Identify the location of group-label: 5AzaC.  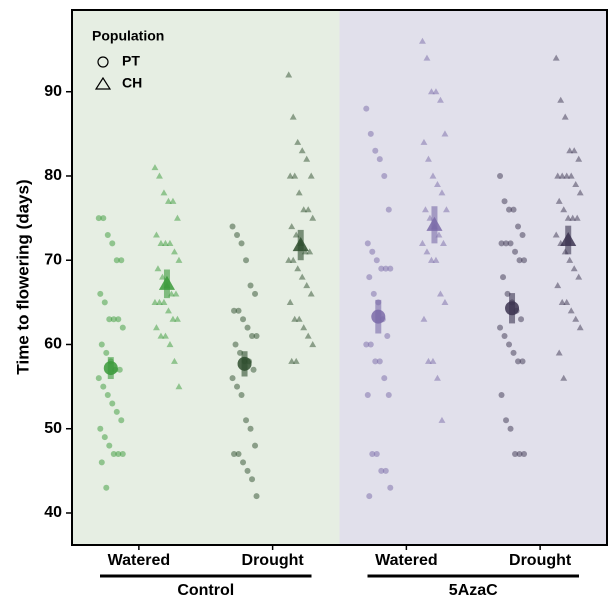
(473, 590).